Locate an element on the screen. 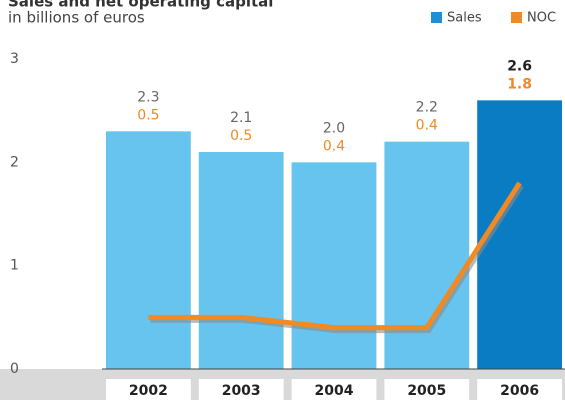 The height and width of the screenshot is (400, 565). line-value-label: 1.8 is located at coordinates (519, 84).